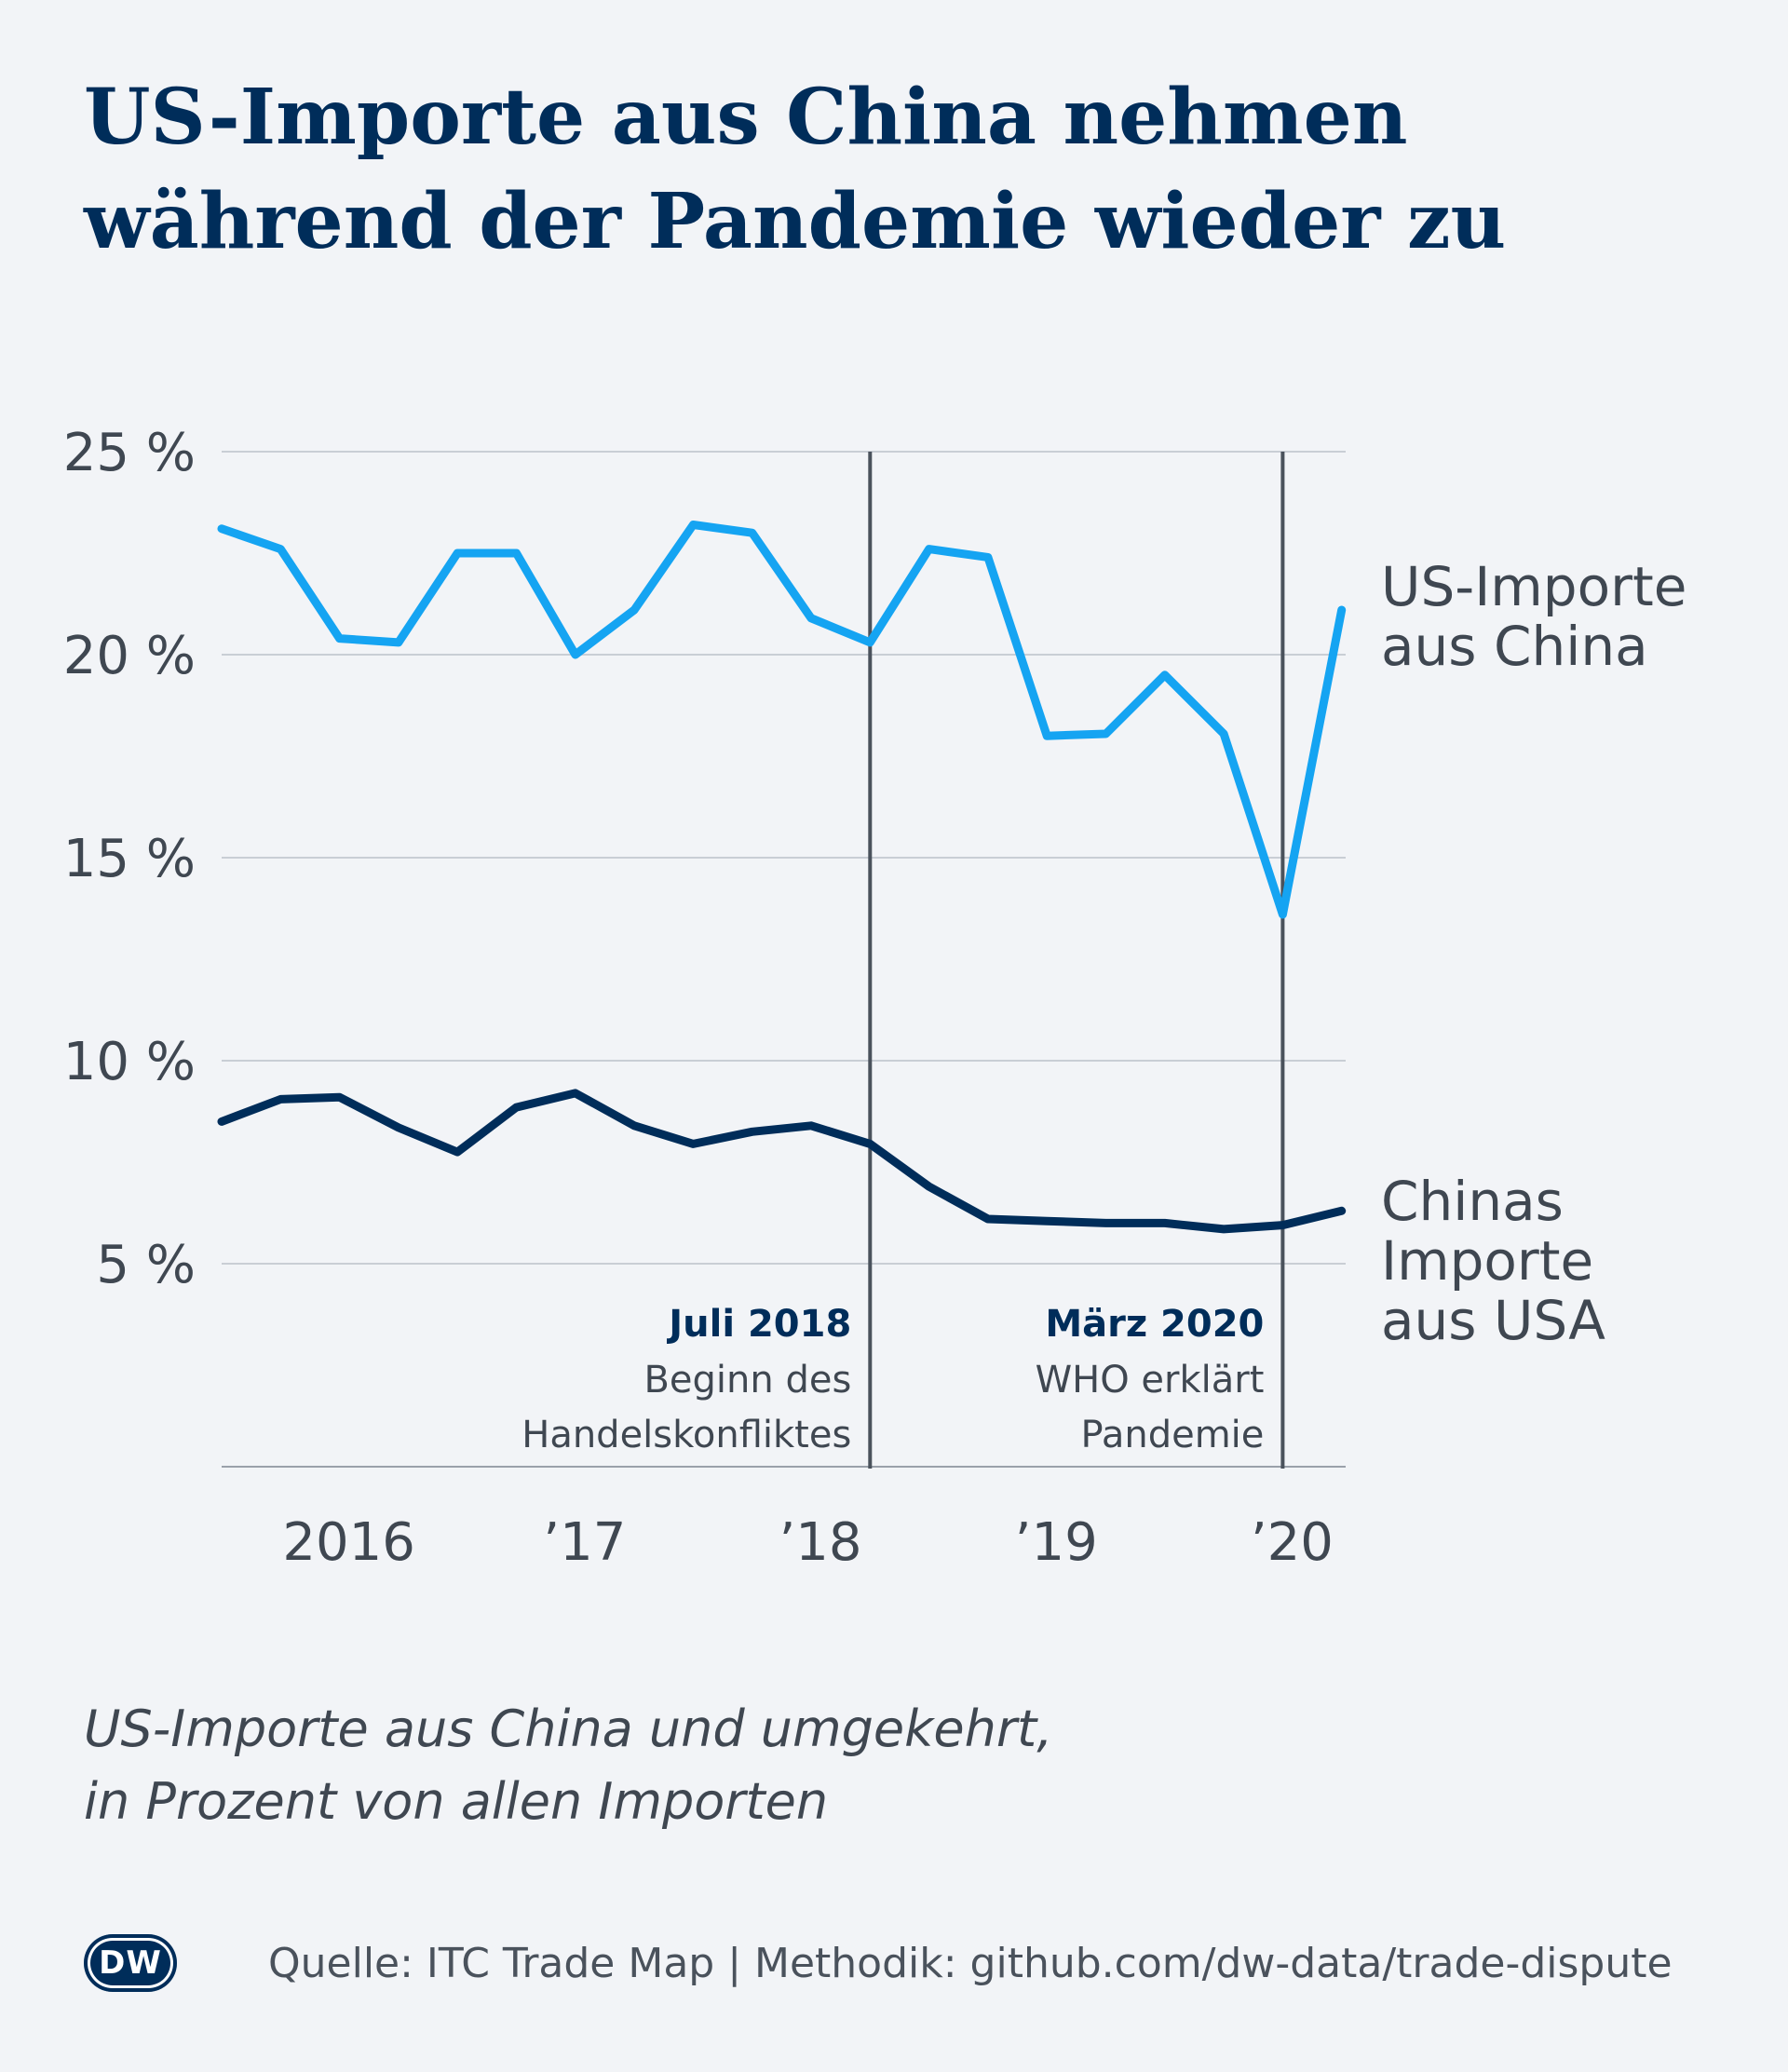 The image size is (1788, 2072). Describe the element at coordinates (1533, 586) in the screenshot. I see `series-label: US-Importe` at that location.